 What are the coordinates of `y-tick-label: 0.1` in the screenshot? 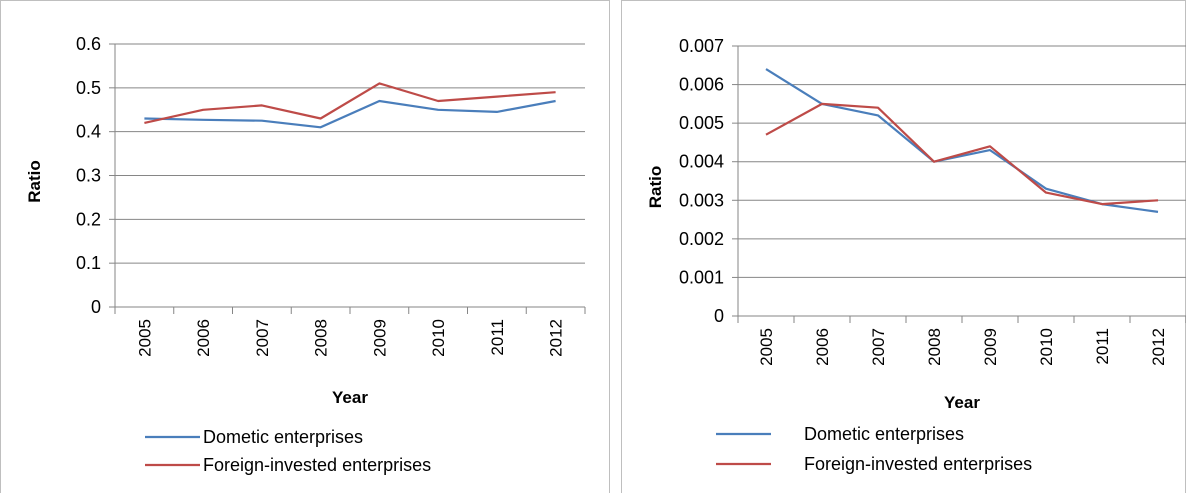 It's located at (88, 263).